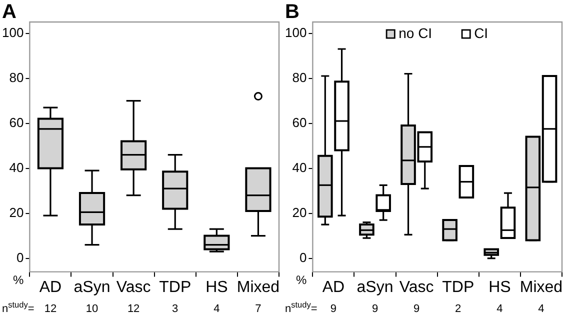 Image resolution: width=567 pixels, height=316 pixels. I want to click on legend-label: no CI, so click(415, 32).